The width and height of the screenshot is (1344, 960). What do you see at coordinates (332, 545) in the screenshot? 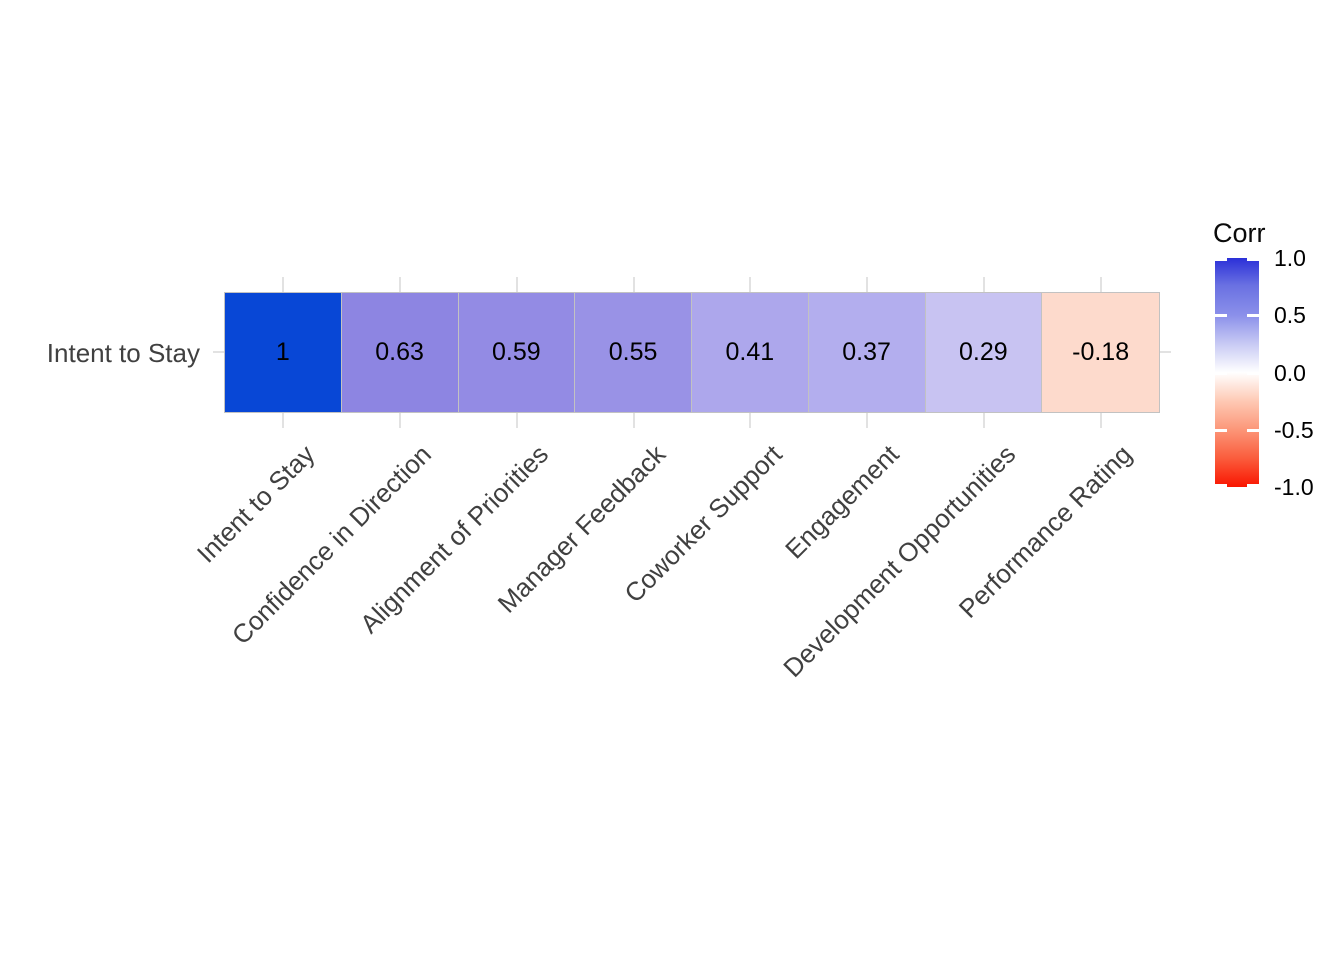
I see `x-axis-label: Confidence in Direction` at bounding box center [332, 545].